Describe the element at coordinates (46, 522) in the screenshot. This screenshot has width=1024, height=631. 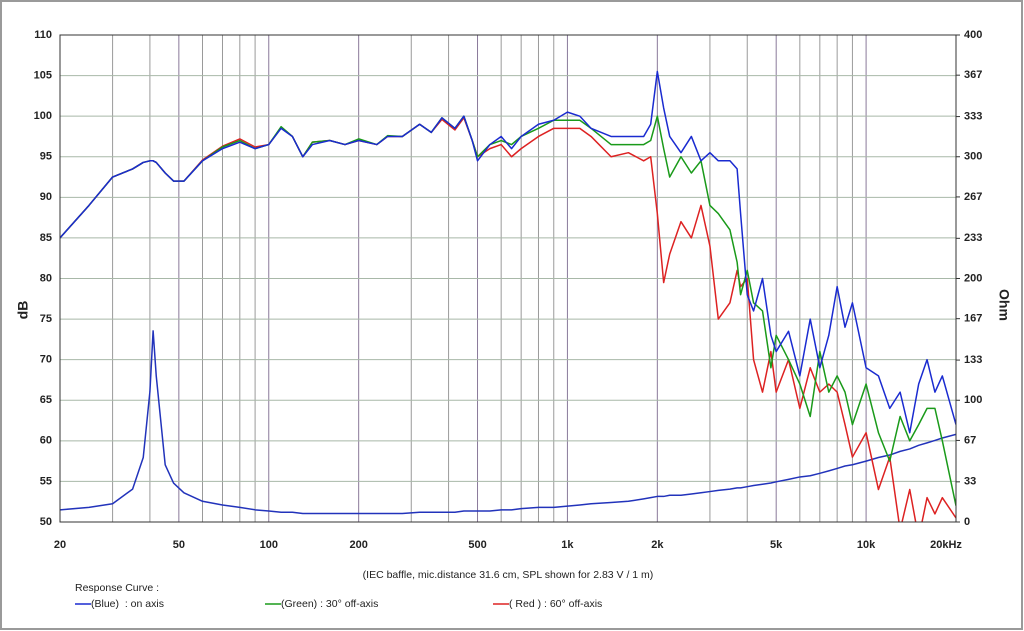
I see `y-tick-label: 50` at that location.